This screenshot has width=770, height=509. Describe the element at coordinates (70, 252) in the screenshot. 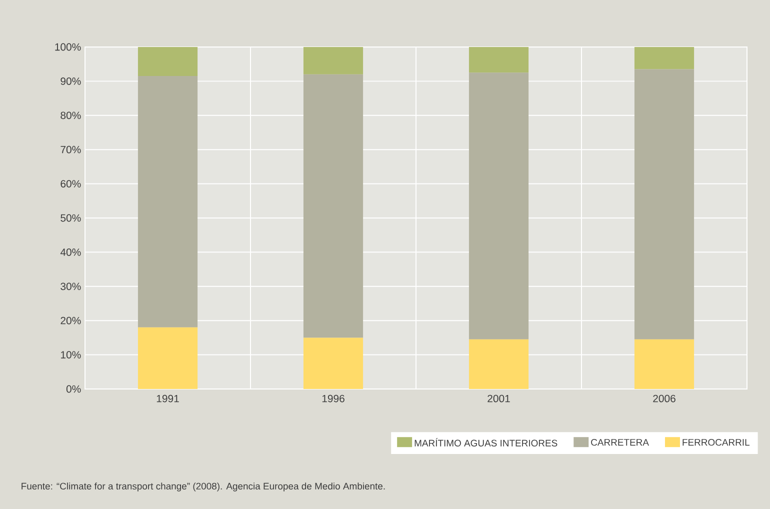

I see `y-tick-label: 40%` at that location.